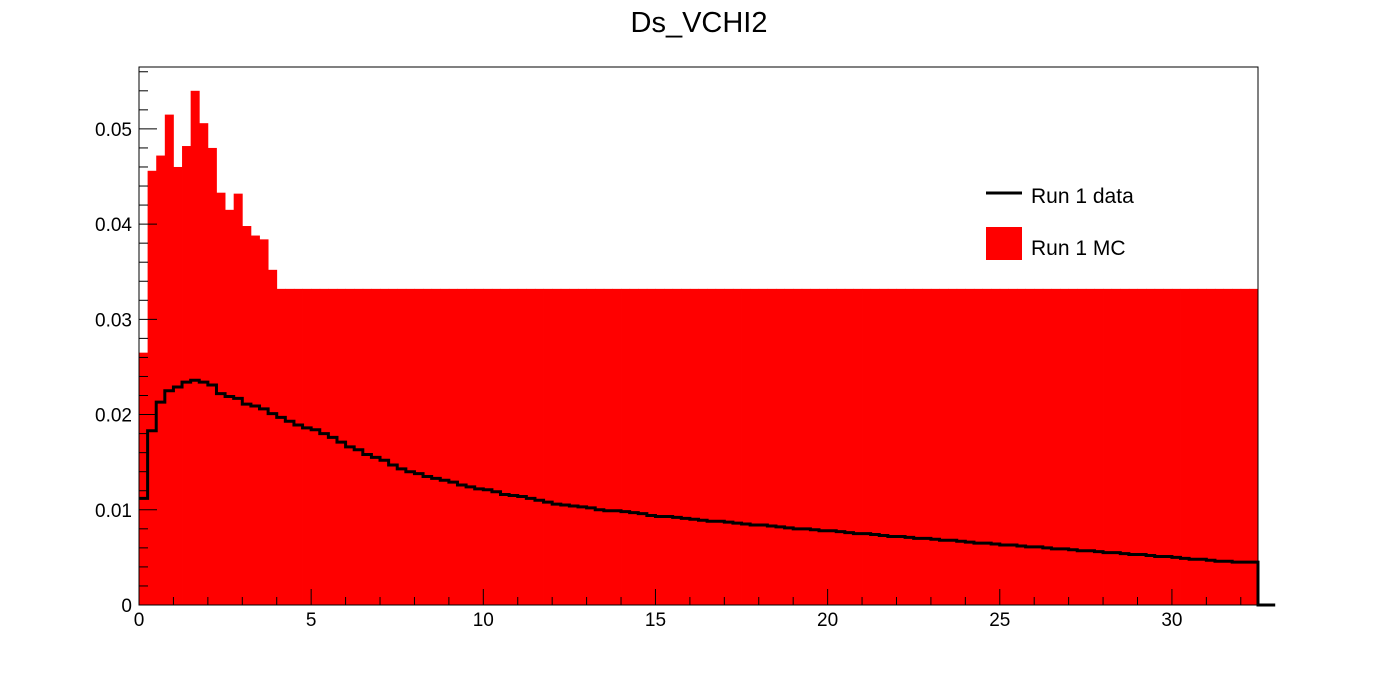 This screenshot has height=673, width=1398. I want to click on y-tick-label: 0, so click(126, 606).